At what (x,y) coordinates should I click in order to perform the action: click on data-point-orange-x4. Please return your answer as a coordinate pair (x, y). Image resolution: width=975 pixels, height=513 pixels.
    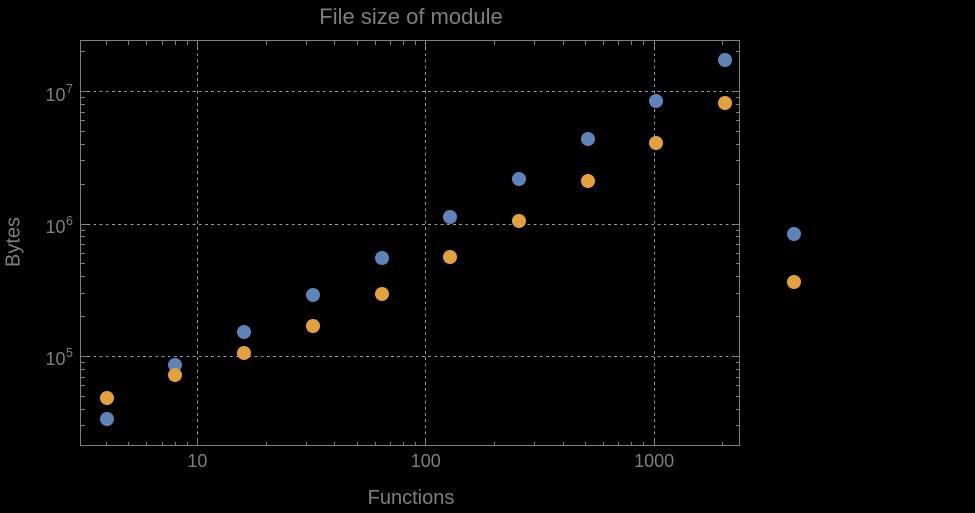
    Looking at the image, I should click on (106, 397).